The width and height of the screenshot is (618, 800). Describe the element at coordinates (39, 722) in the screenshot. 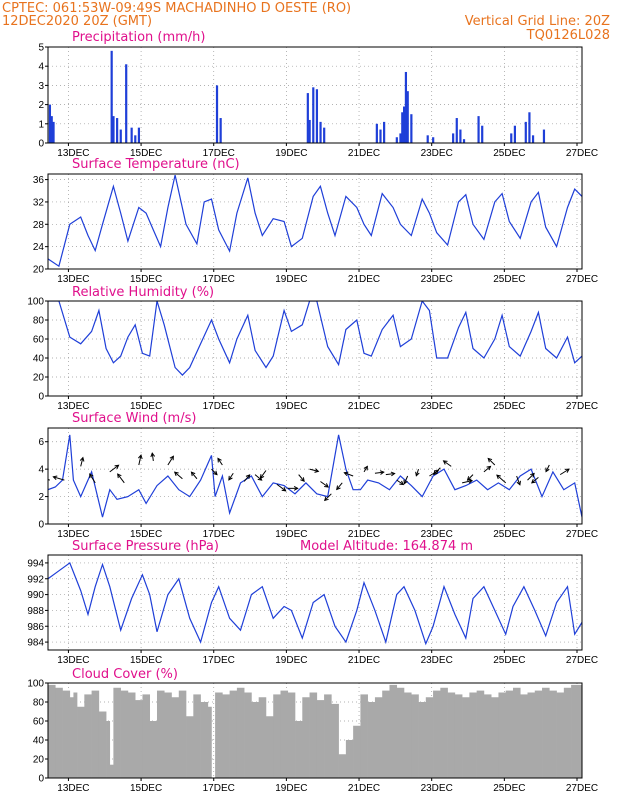

I see `y-tick-label: 60` at that location.